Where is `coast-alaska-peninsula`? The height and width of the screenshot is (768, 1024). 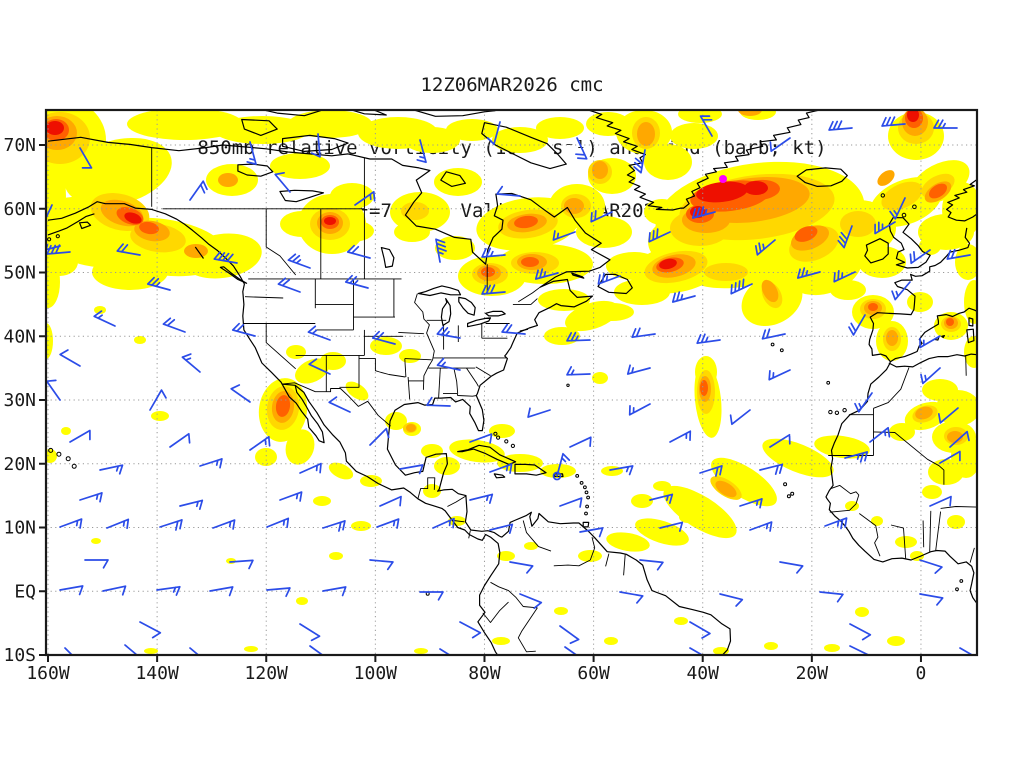 coast-alaska-peninsula is located at coordinates (71, 224).